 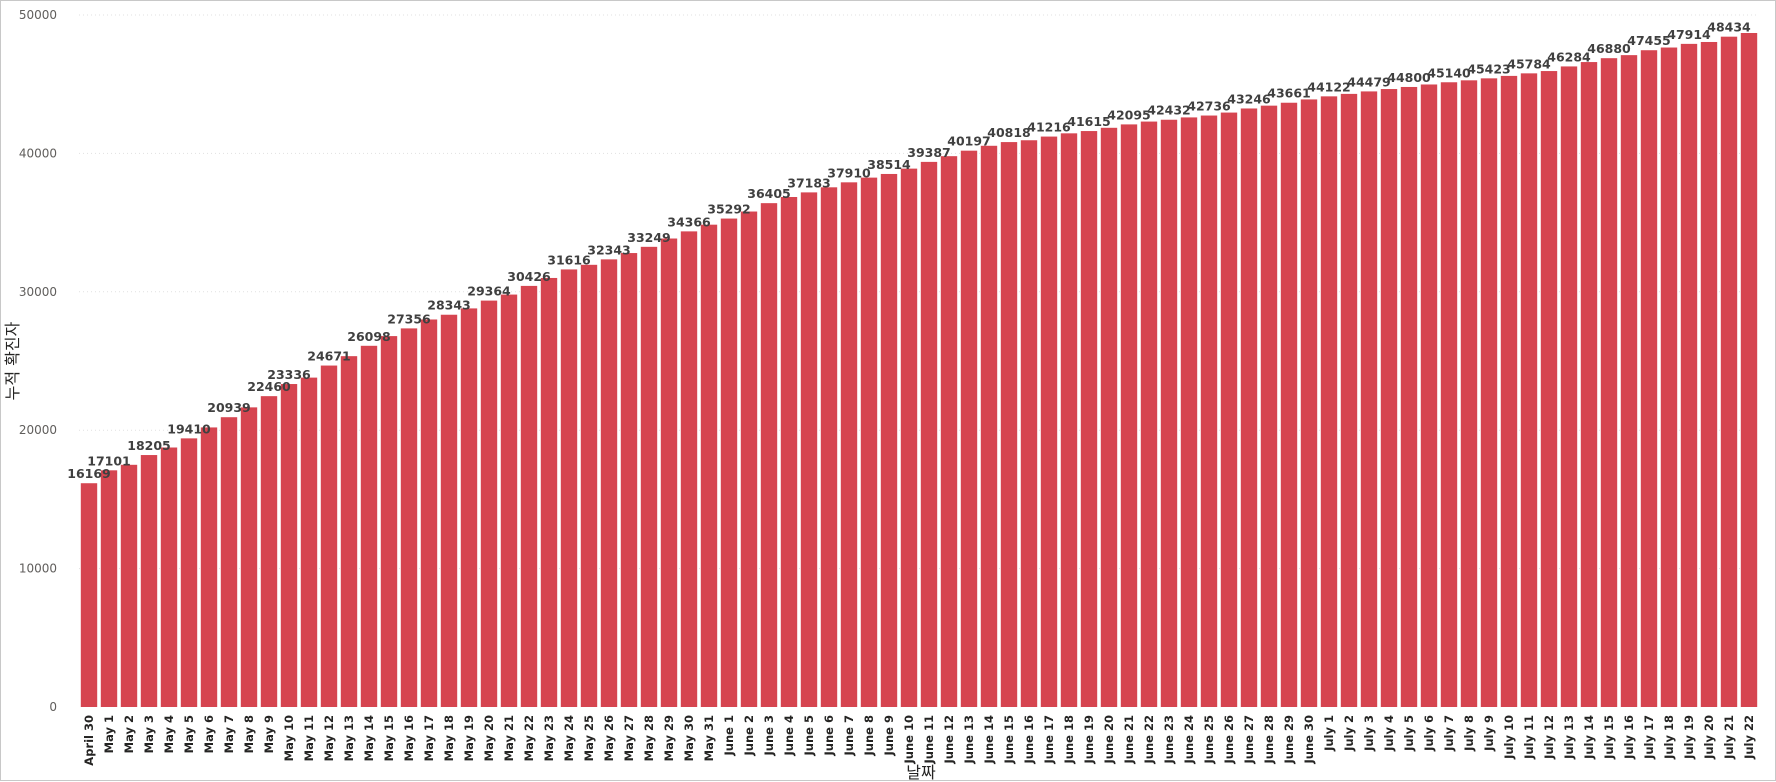 I want to click on x-tick-label: May 30, so click(x=689, y=738).